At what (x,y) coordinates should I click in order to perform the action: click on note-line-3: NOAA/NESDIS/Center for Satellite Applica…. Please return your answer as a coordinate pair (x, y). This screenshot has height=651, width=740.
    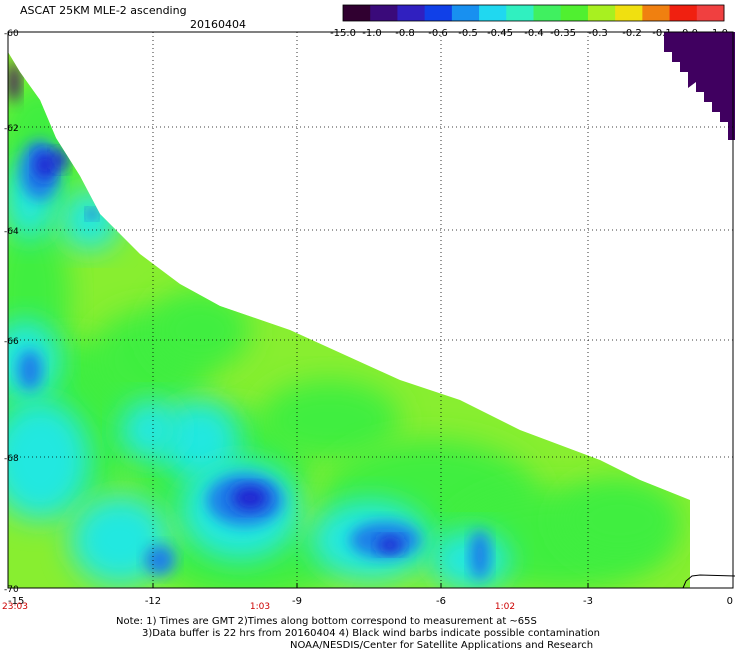
    Looking at the image, I should click on (442, 645).